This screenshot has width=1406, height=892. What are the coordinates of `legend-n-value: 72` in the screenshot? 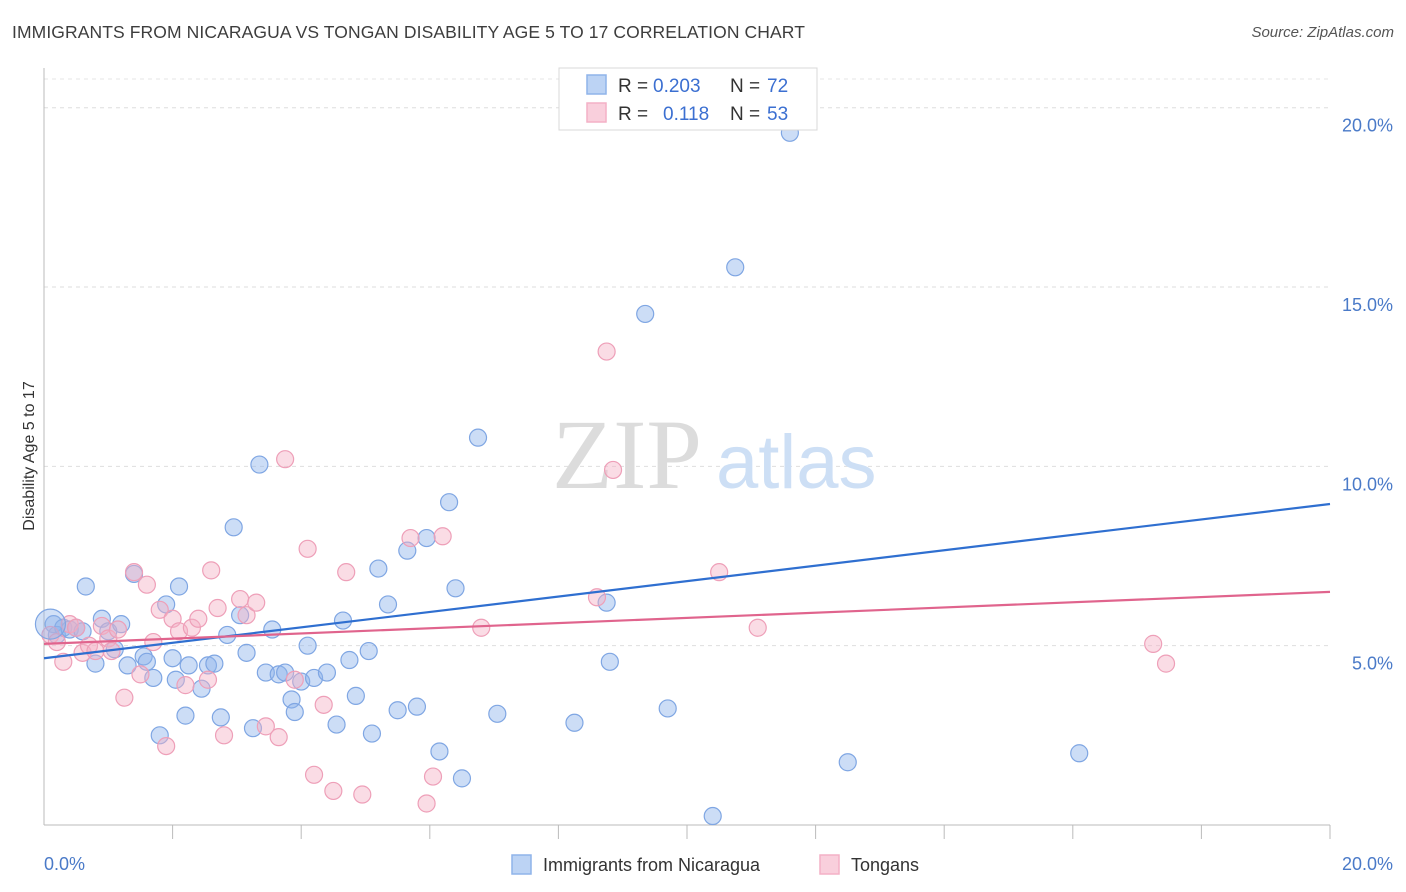 It's located at (777, 86).